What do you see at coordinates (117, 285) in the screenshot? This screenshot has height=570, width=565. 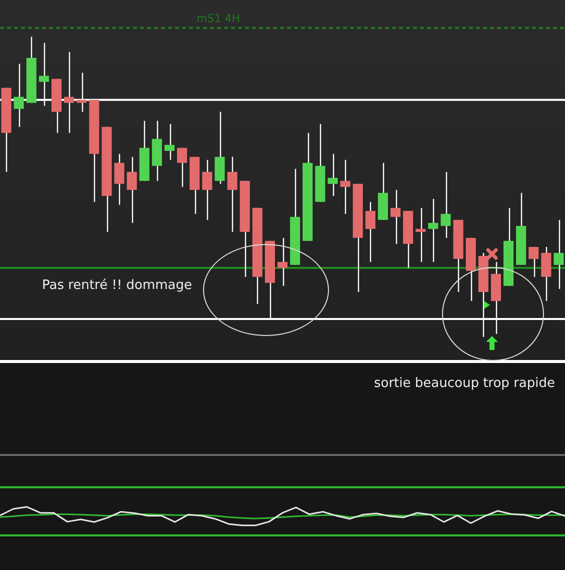 I see `annotation: Pas rentré !! dommage` at bounding box center [117, 285].